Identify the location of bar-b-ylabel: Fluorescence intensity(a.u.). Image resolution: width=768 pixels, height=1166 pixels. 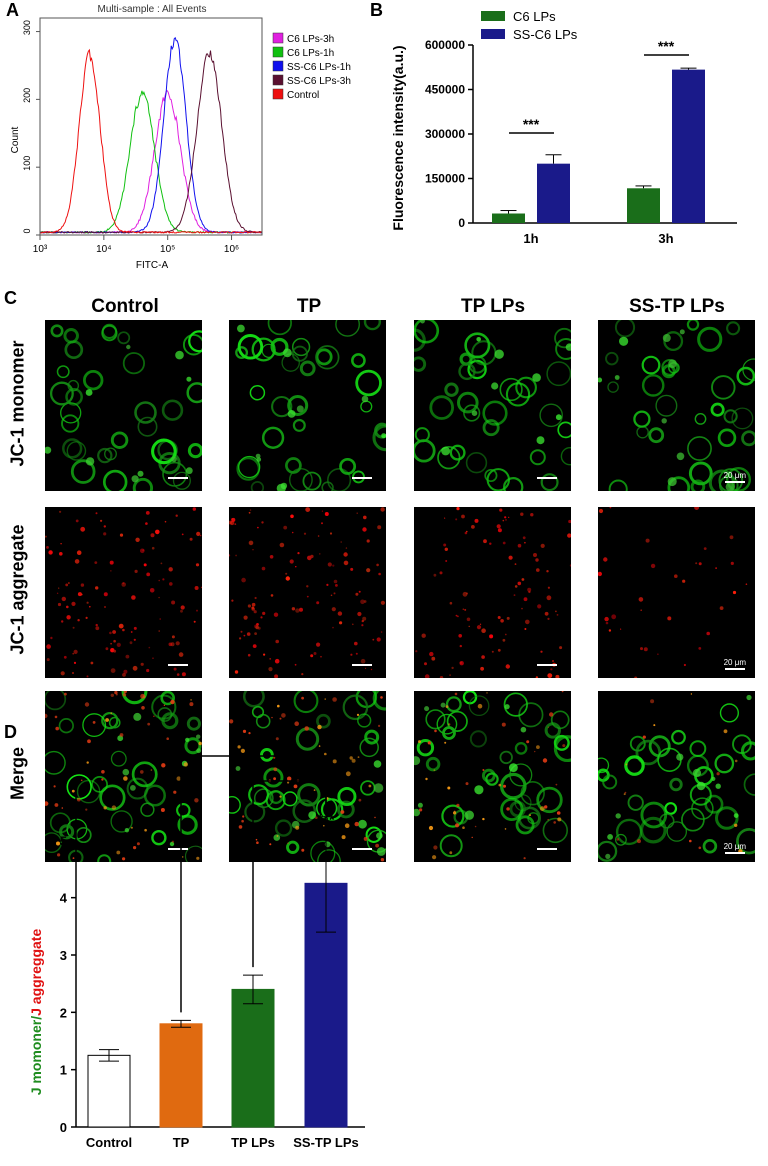
(398, 137).